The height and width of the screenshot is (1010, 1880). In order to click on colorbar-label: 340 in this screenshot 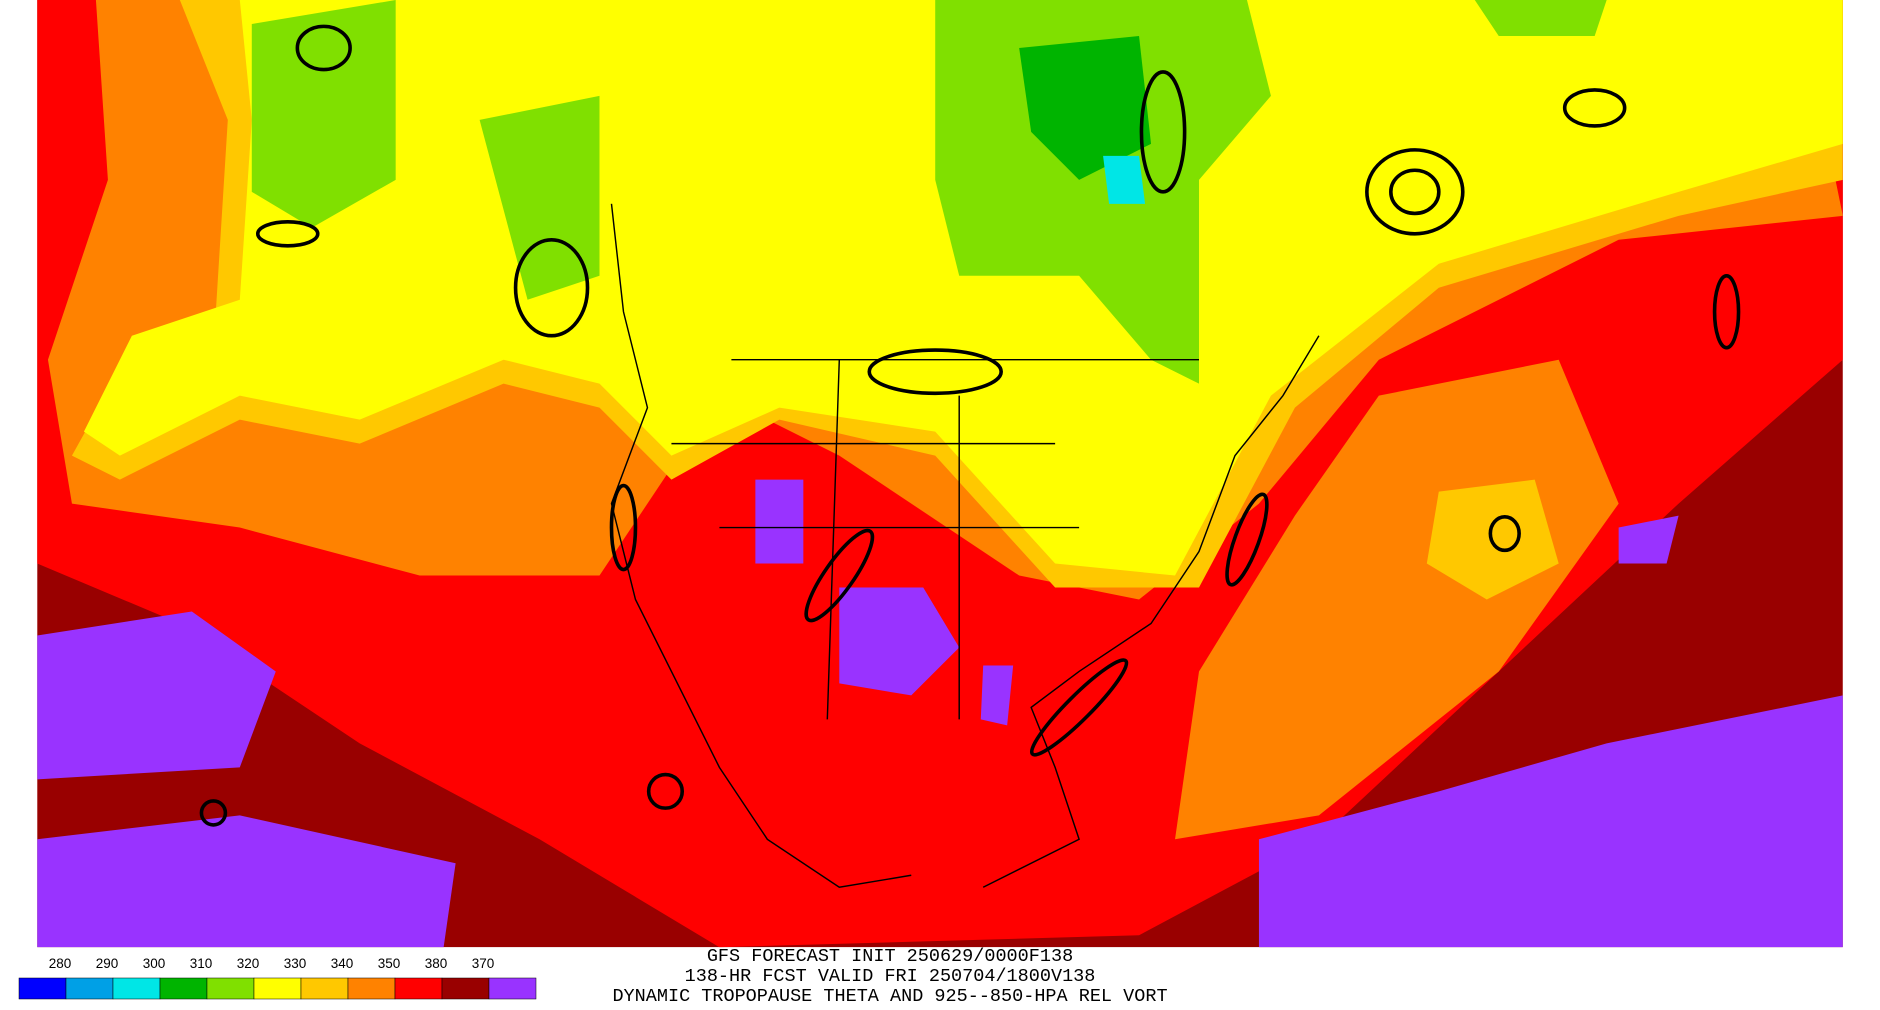, I will do `click(342, 963)`.